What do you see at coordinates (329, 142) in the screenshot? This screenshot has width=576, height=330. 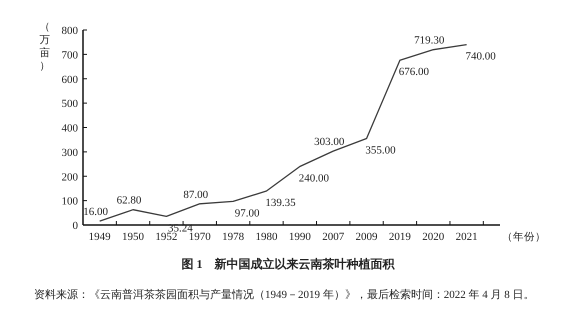 I see `data-label: 303.00` at bounding box center [329, 142].